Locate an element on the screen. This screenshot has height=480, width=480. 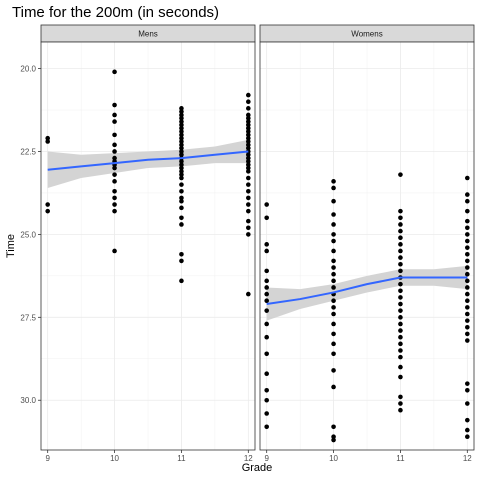
x-tick-label: 9 is located at coordinates (266, 458).